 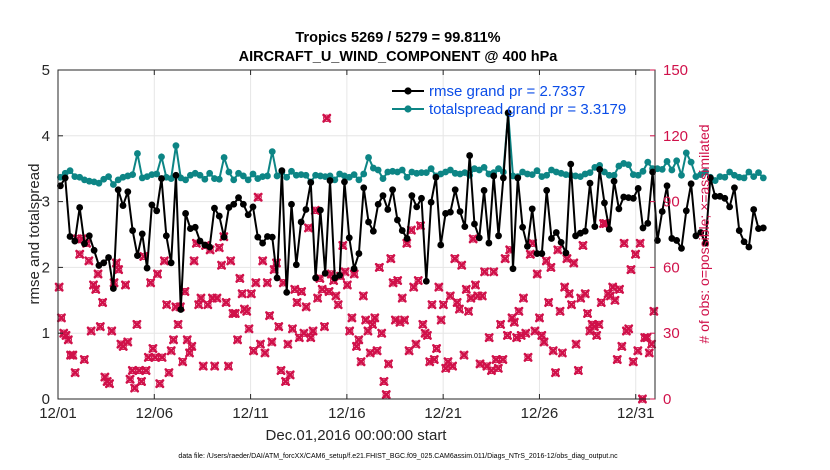 I want to click on x-tick-label-6: 12/31, so click(x=636, y=413).